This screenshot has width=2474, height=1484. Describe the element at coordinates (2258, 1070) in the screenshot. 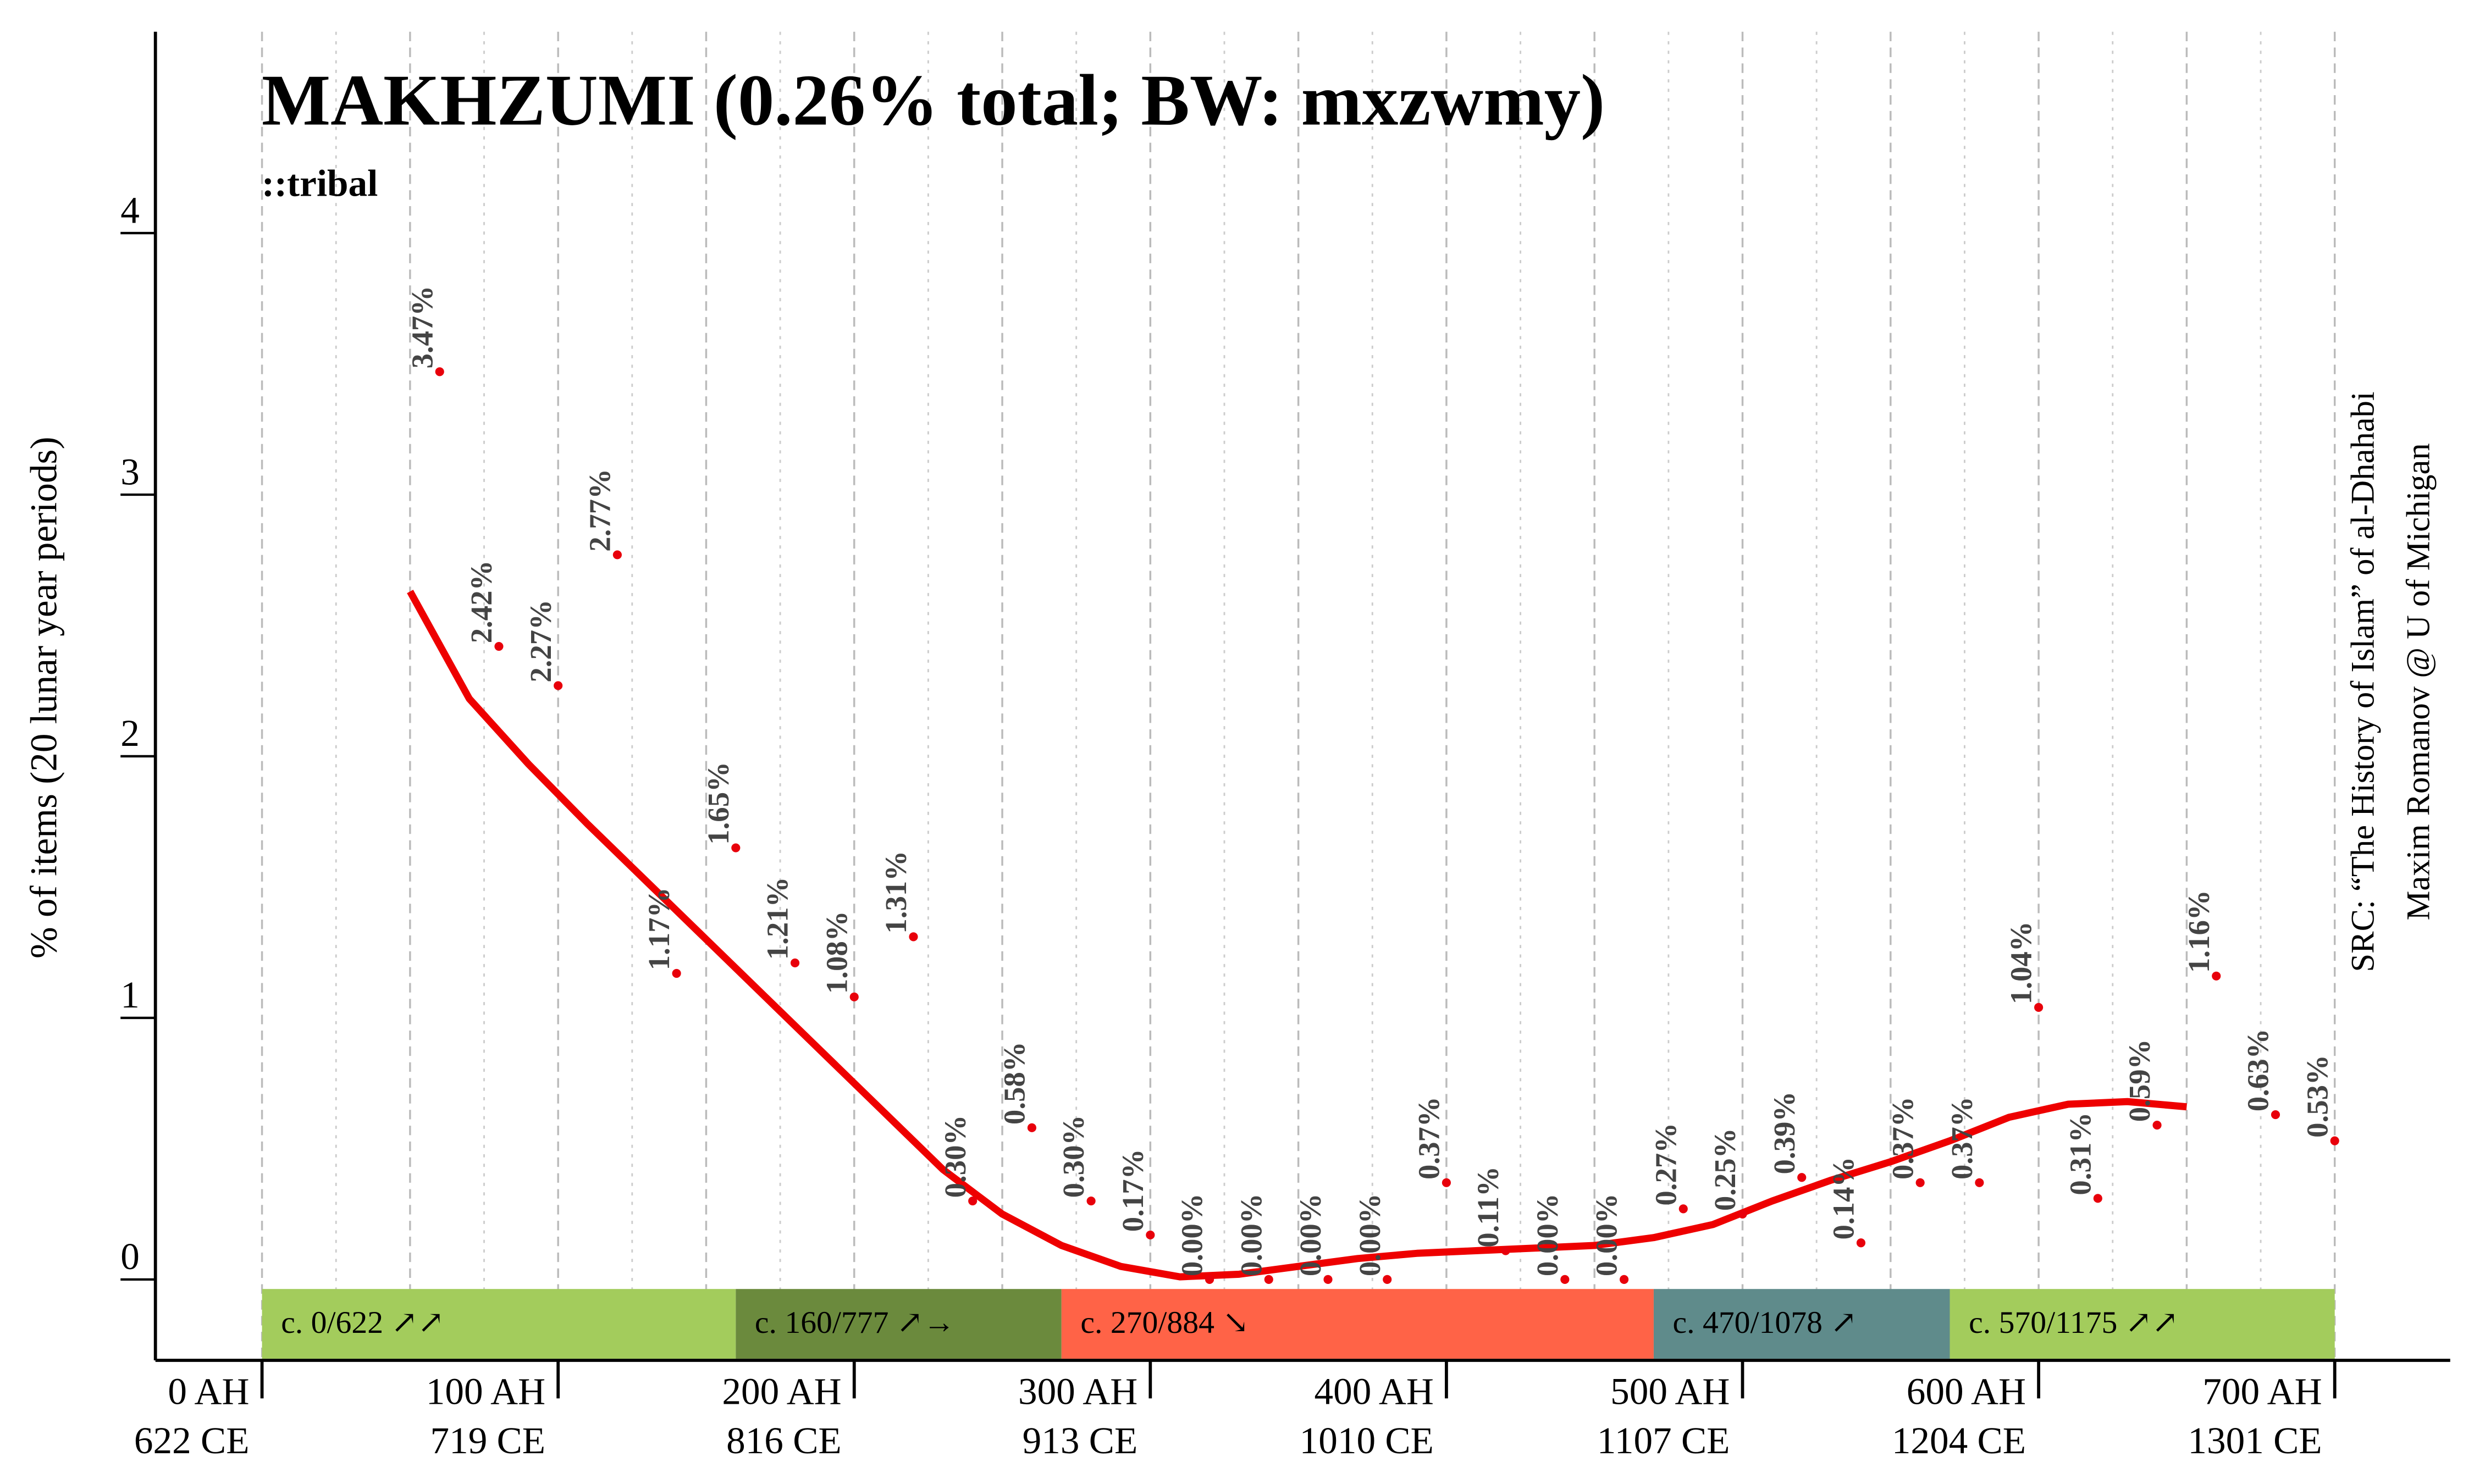

I see `value-label: 0.63%` at that location.